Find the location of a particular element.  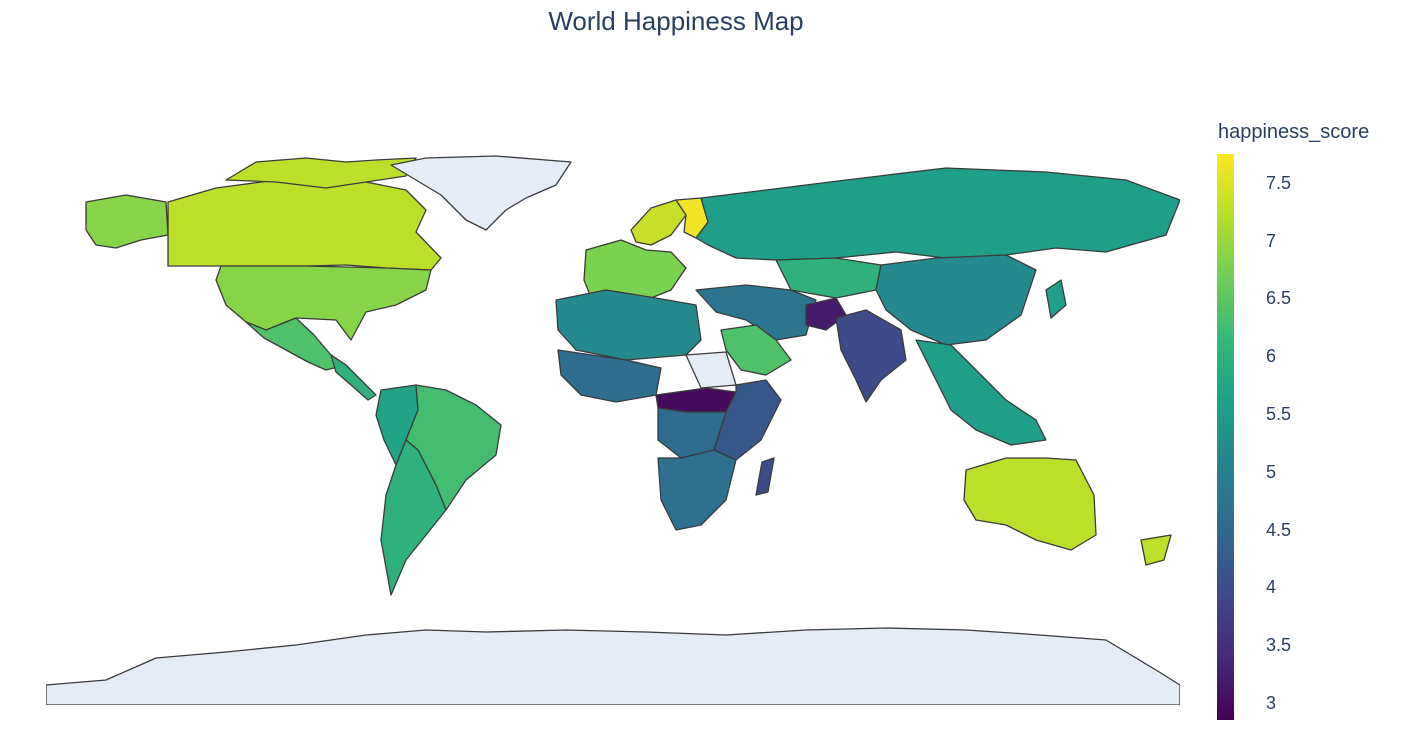

region-japan is located at coordinates (1056, 299).